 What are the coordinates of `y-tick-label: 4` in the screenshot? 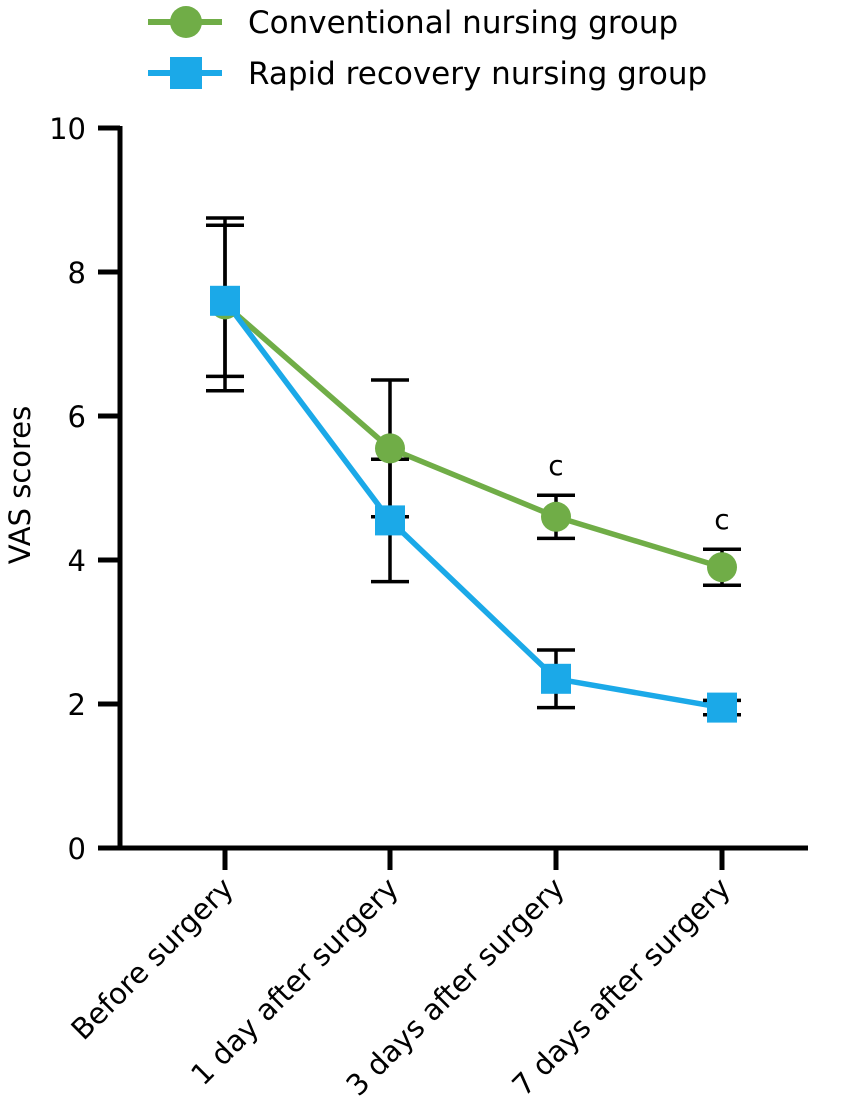 It's located at (77, 561).